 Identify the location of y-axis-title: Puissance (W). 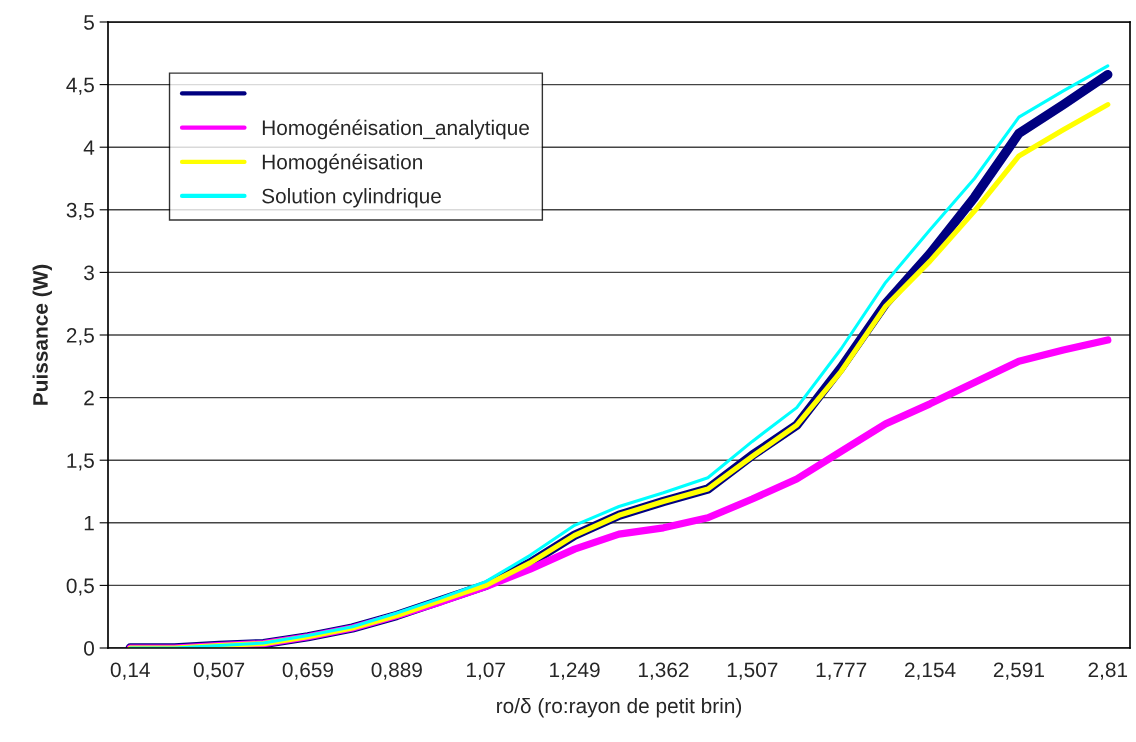
(42, 334).